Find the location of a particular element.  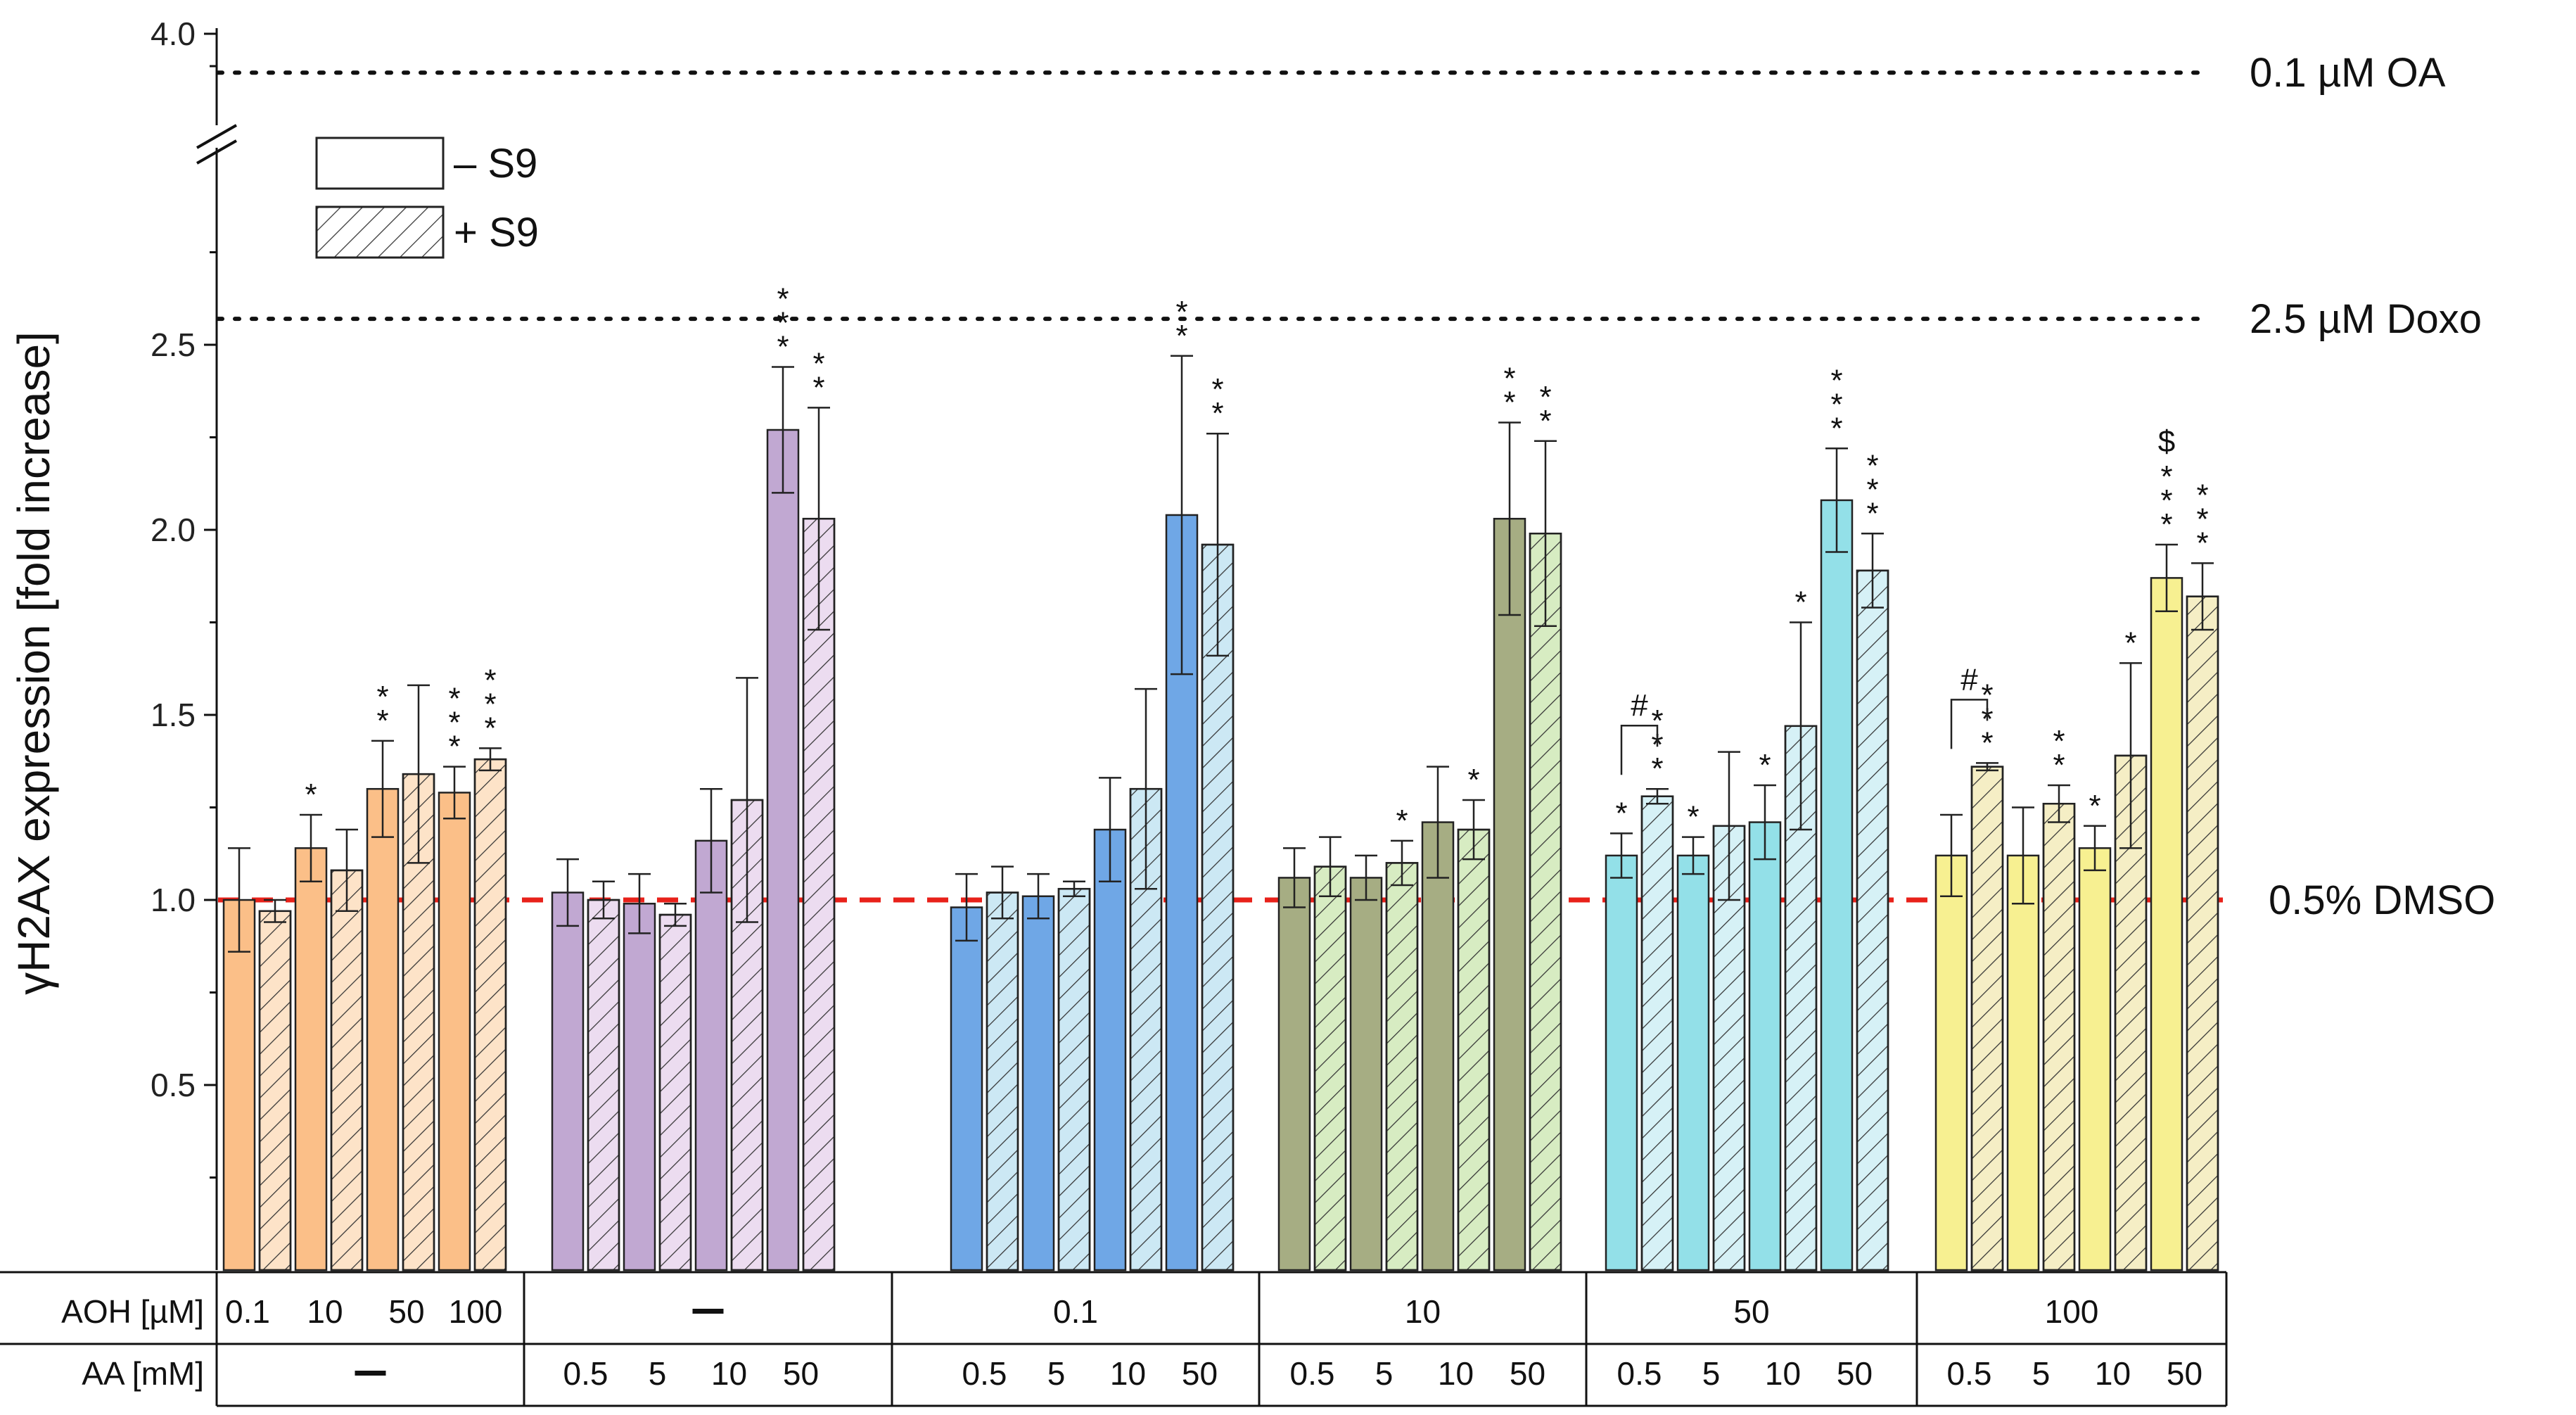

table-cell: 100 is located at coordinates (2072, 1311).